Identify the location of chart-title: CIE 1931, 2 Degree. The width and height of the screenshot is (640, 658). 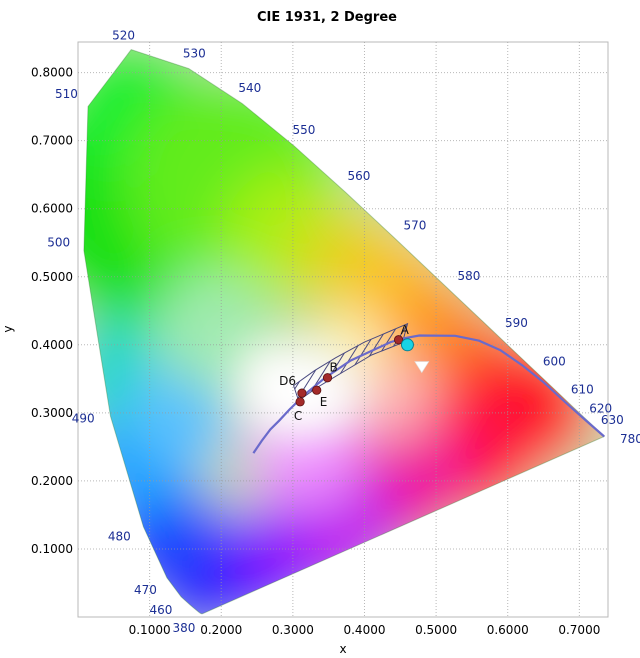
(327, 17).